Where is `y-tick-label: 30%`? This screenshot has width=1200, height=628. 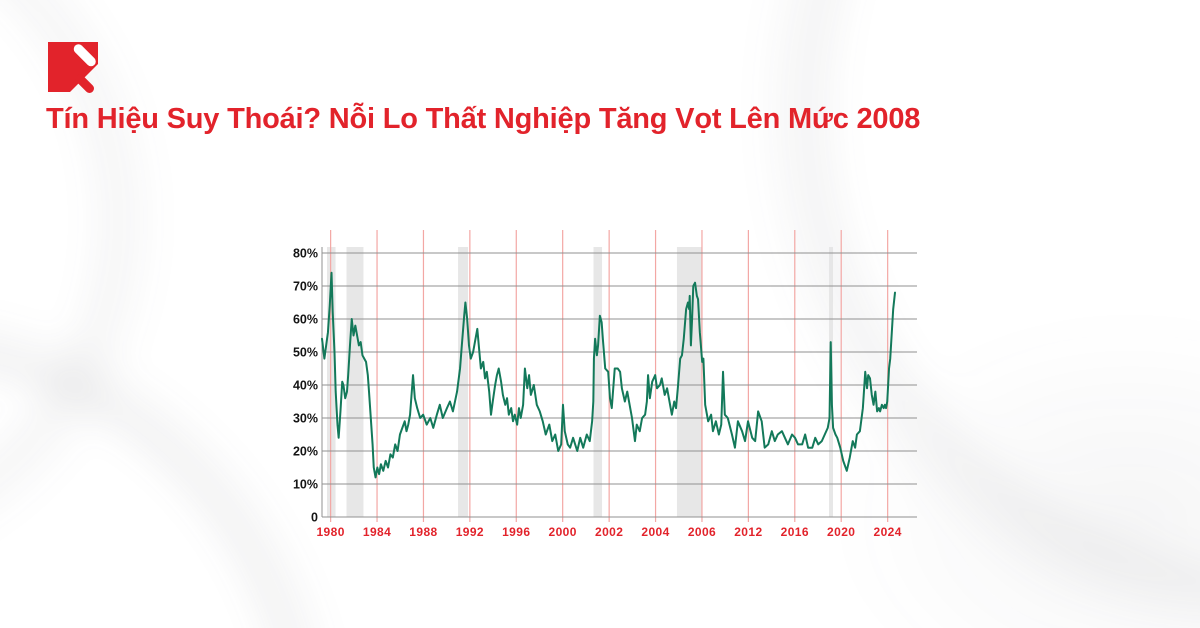 y-tick-label: 30% is located at coordinates (305, 419).